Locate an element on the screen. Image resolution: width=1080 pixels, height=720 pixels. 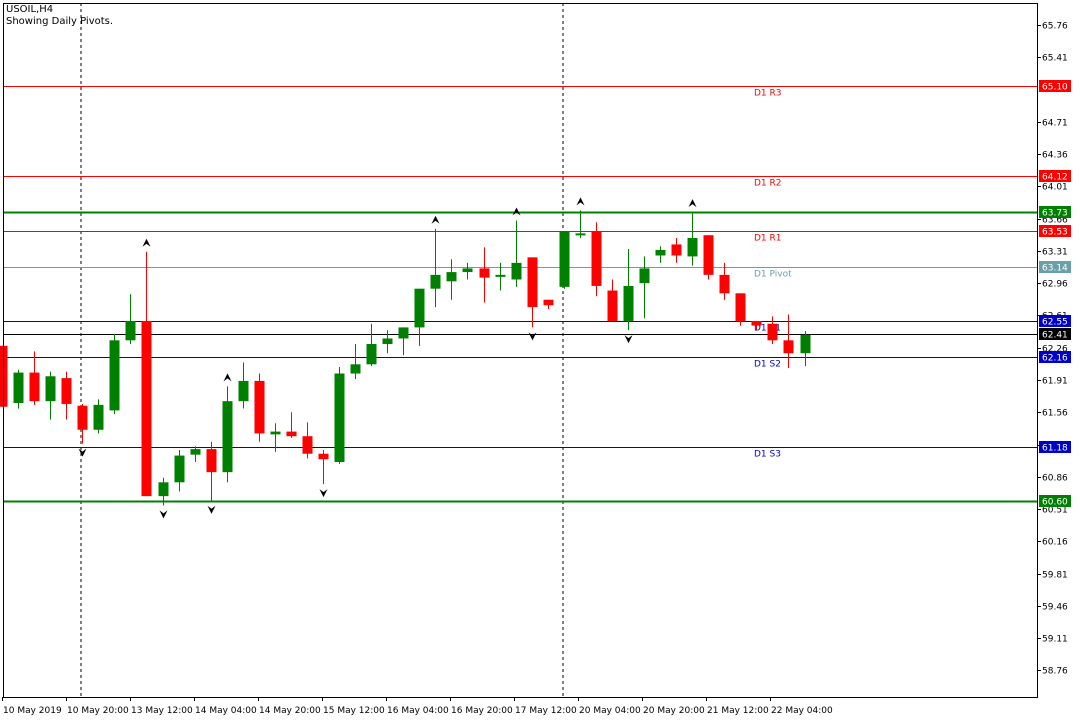
x-tick-label: 15 May 12:00 is located at coordinates (354, 711).